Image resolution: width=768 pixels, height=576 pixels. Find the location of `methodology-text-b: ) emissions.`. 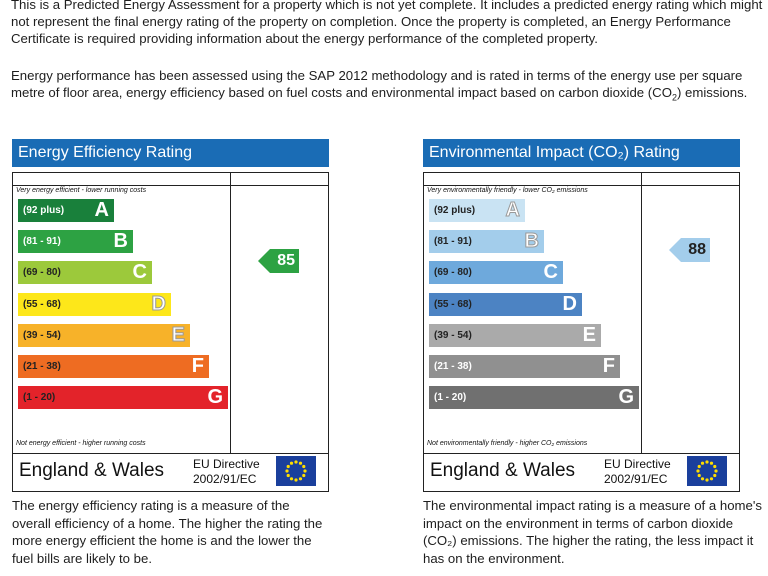

methodology-text-b: ) emissions. is located at coordinates (712, 92).